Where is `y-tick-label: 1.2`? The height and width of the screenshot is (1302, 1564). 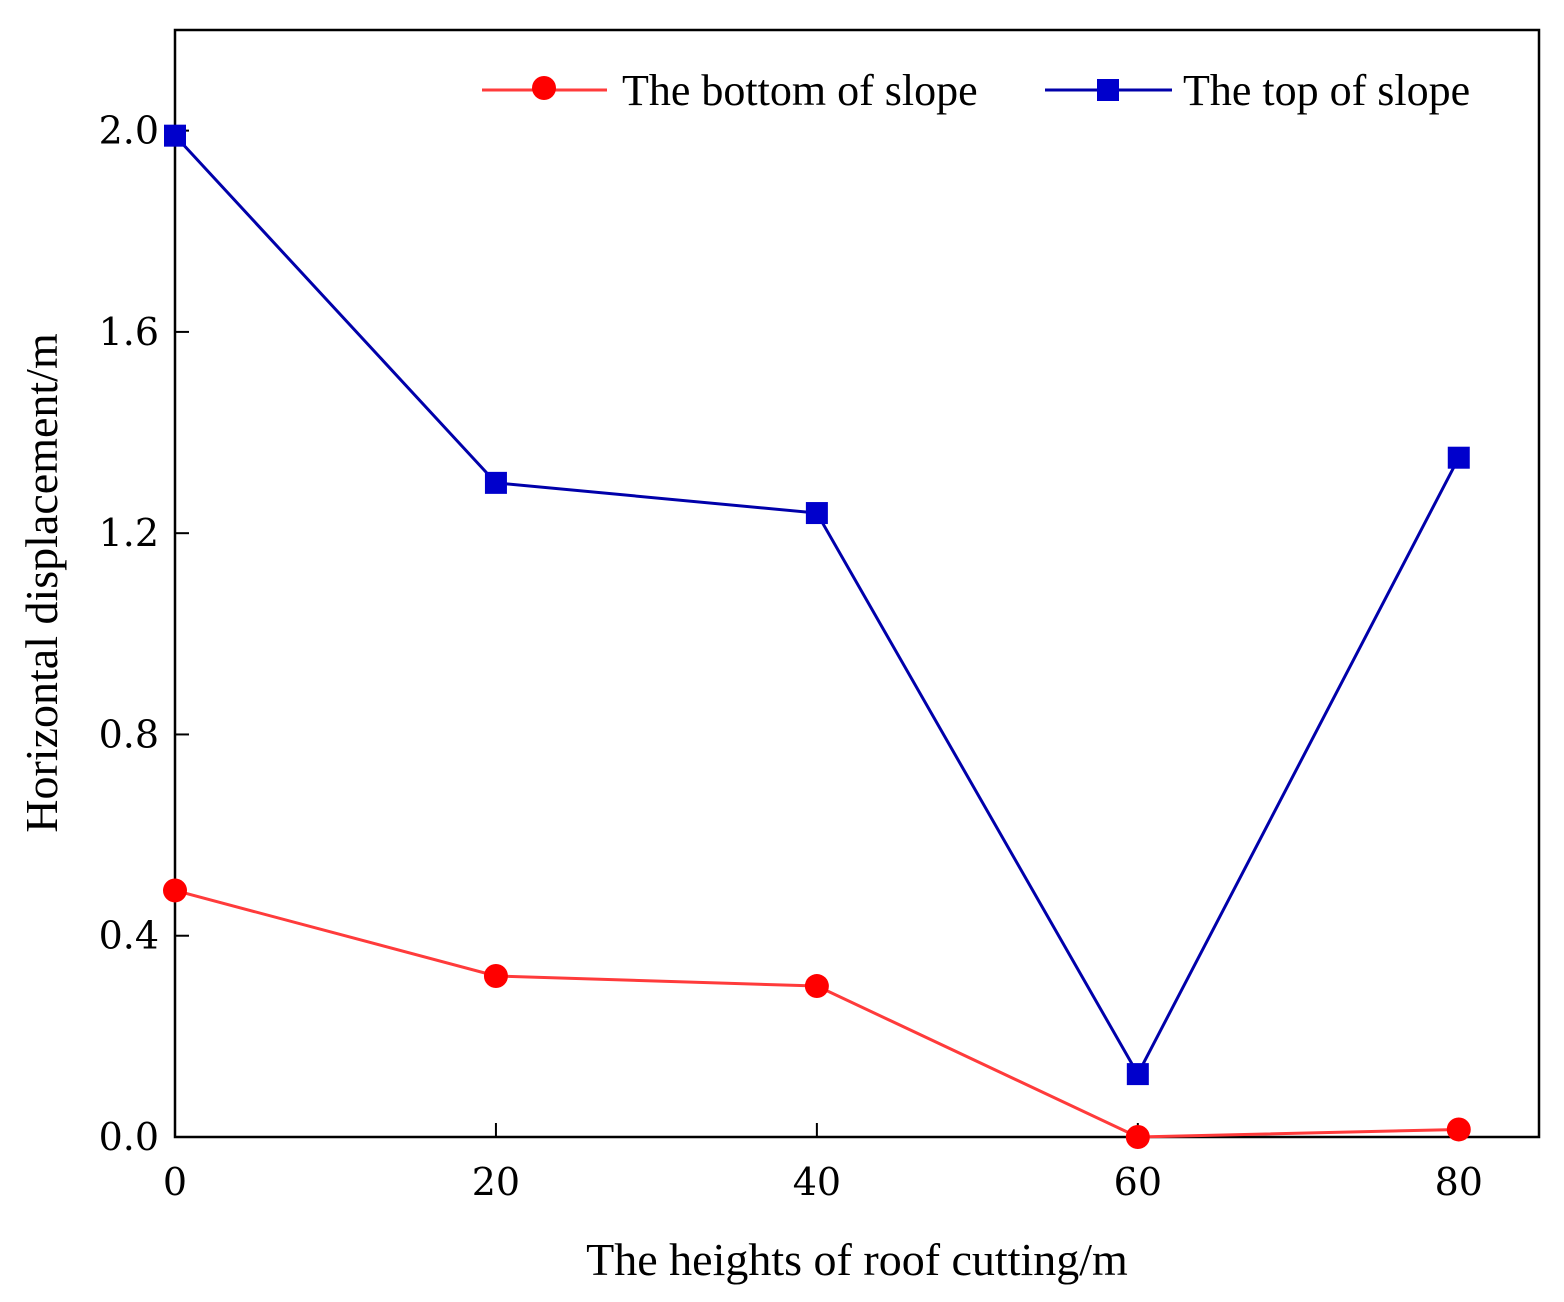 y-tick-label: 1.2 is located at coordinates (129, 533).